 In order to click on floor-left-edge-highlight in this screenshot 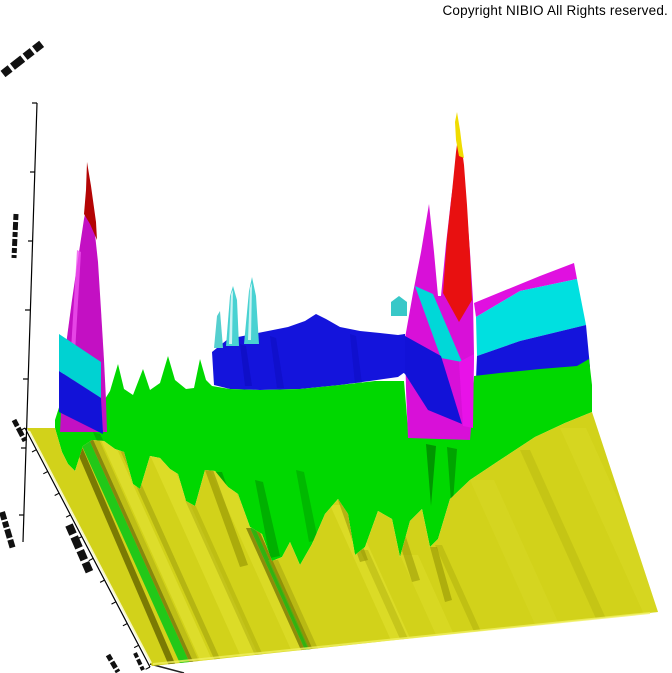, I will do `click(90, 547)`.